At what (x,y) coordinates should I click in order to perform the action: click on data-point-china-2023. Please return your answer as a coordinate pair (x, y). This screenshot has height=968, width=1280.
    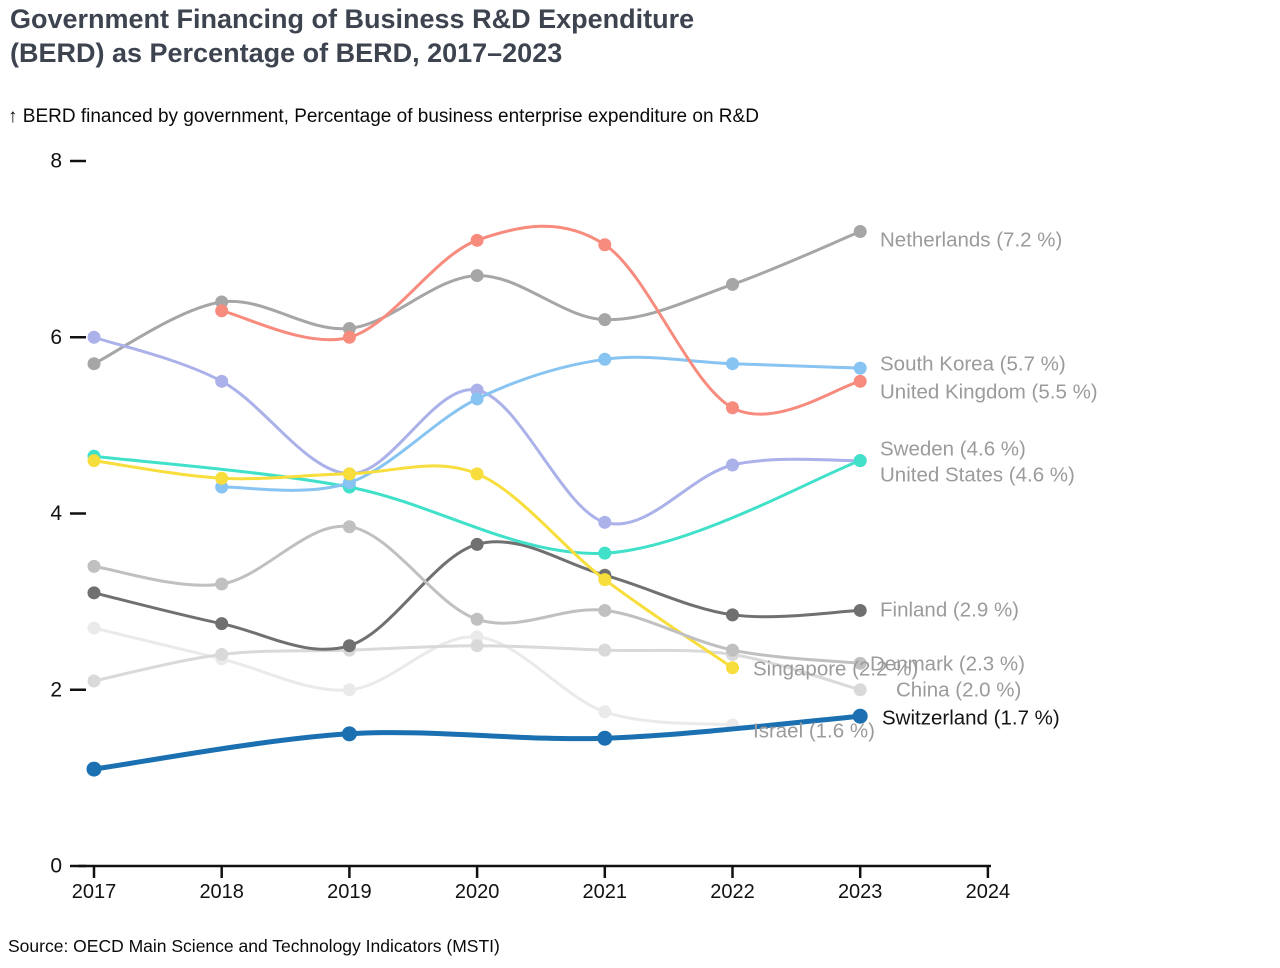
    Looking at the image, I should click on (860, 690).